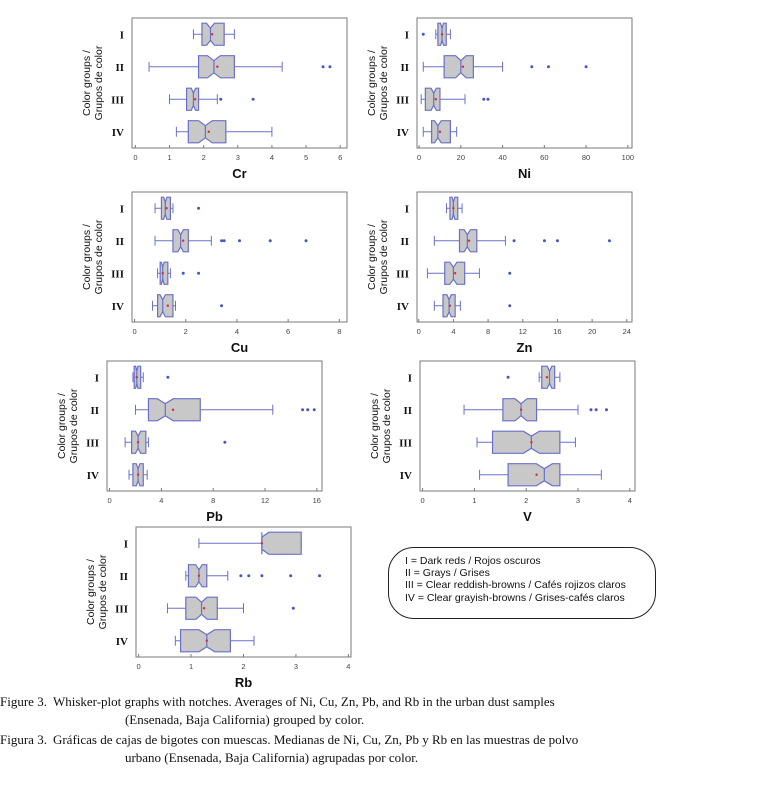  Describe the element at coordinates (239, 347) in the screenshot. I see `element-label: Cu` at that location.